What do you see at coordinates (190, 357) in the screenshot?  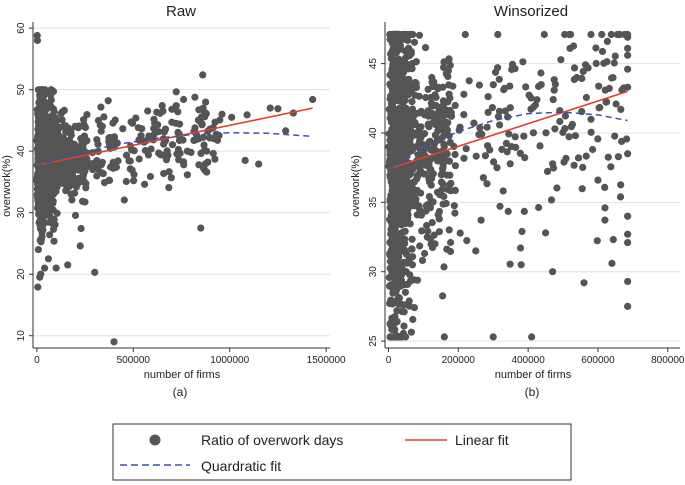 I see `x-ticks-raw: 0 500000 1000000 1500000` at bounding box center [190, 357].